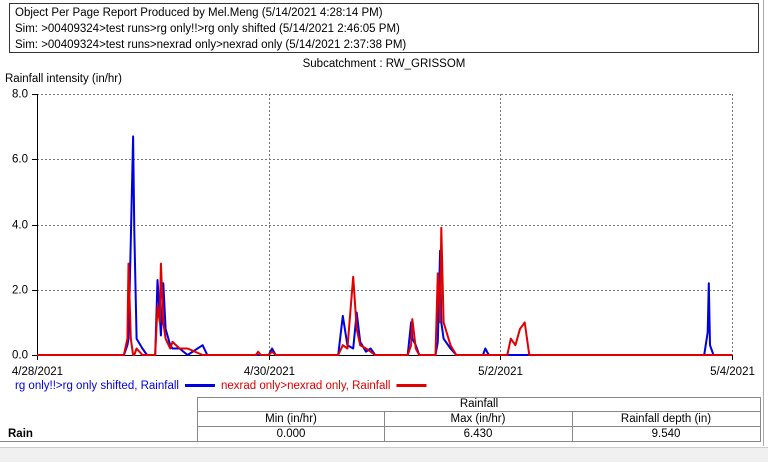 Image resolution: width=768 pixels, height=467 pixels. Describe the element at coordinates (291, 419) in the screenshot. I see `table-column-header: Min (in/hr)` at that location.